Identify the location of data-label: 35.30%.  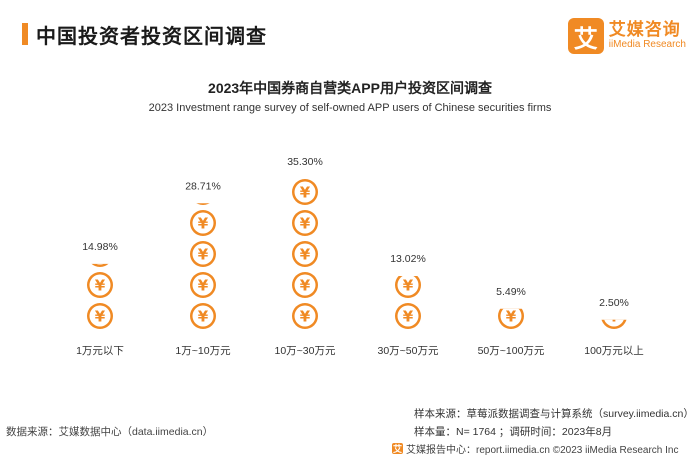
(305, 162).